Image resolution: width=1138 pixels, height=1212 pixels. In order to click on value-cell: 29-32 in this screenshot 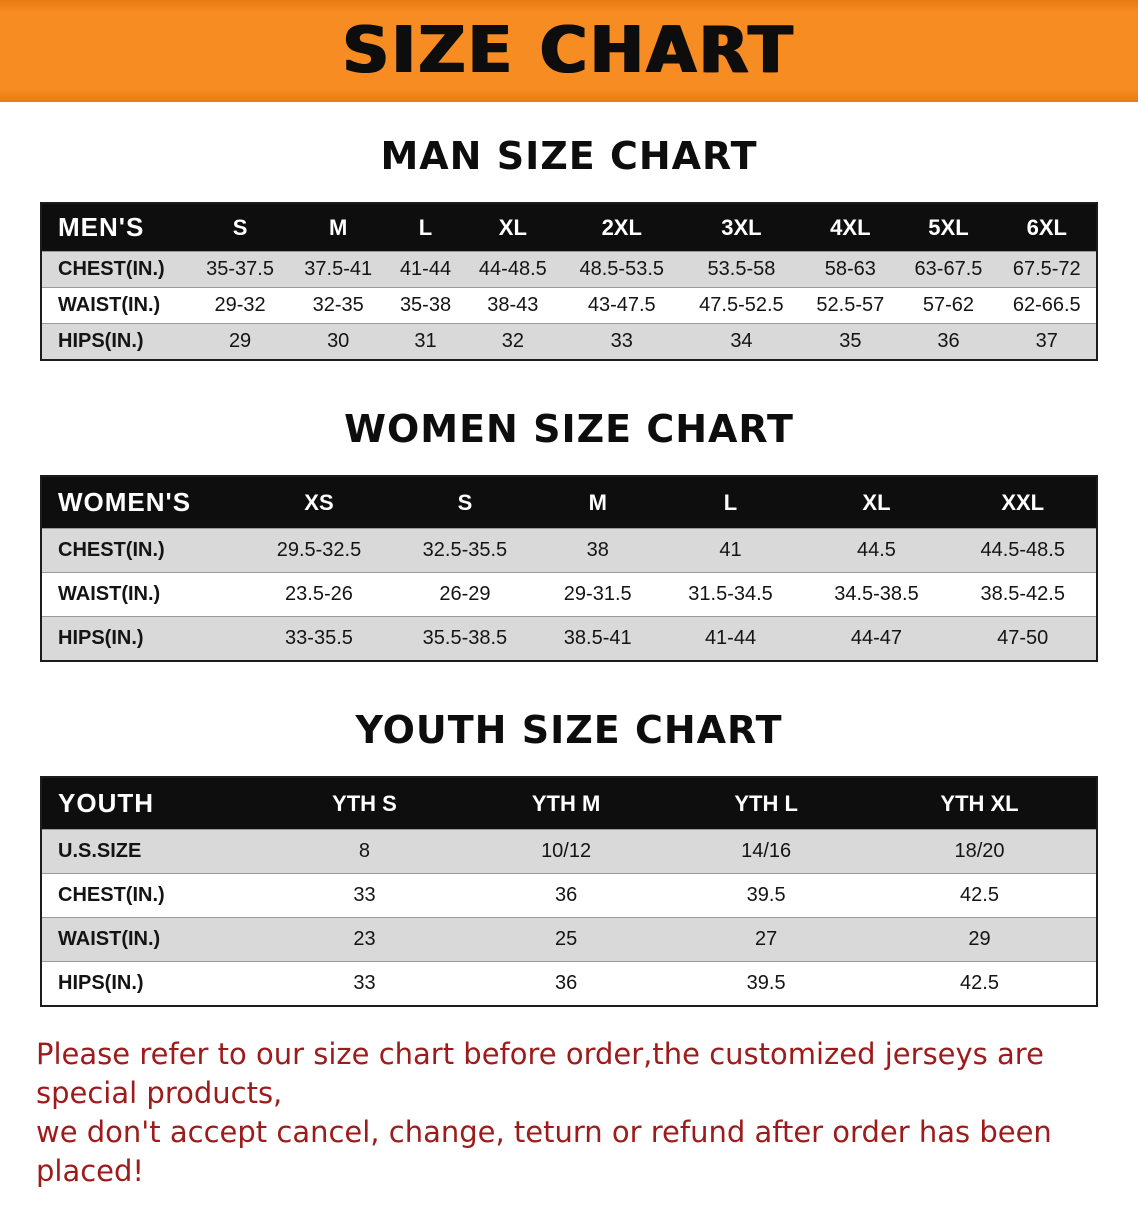, I will do `click(240, 305)`.